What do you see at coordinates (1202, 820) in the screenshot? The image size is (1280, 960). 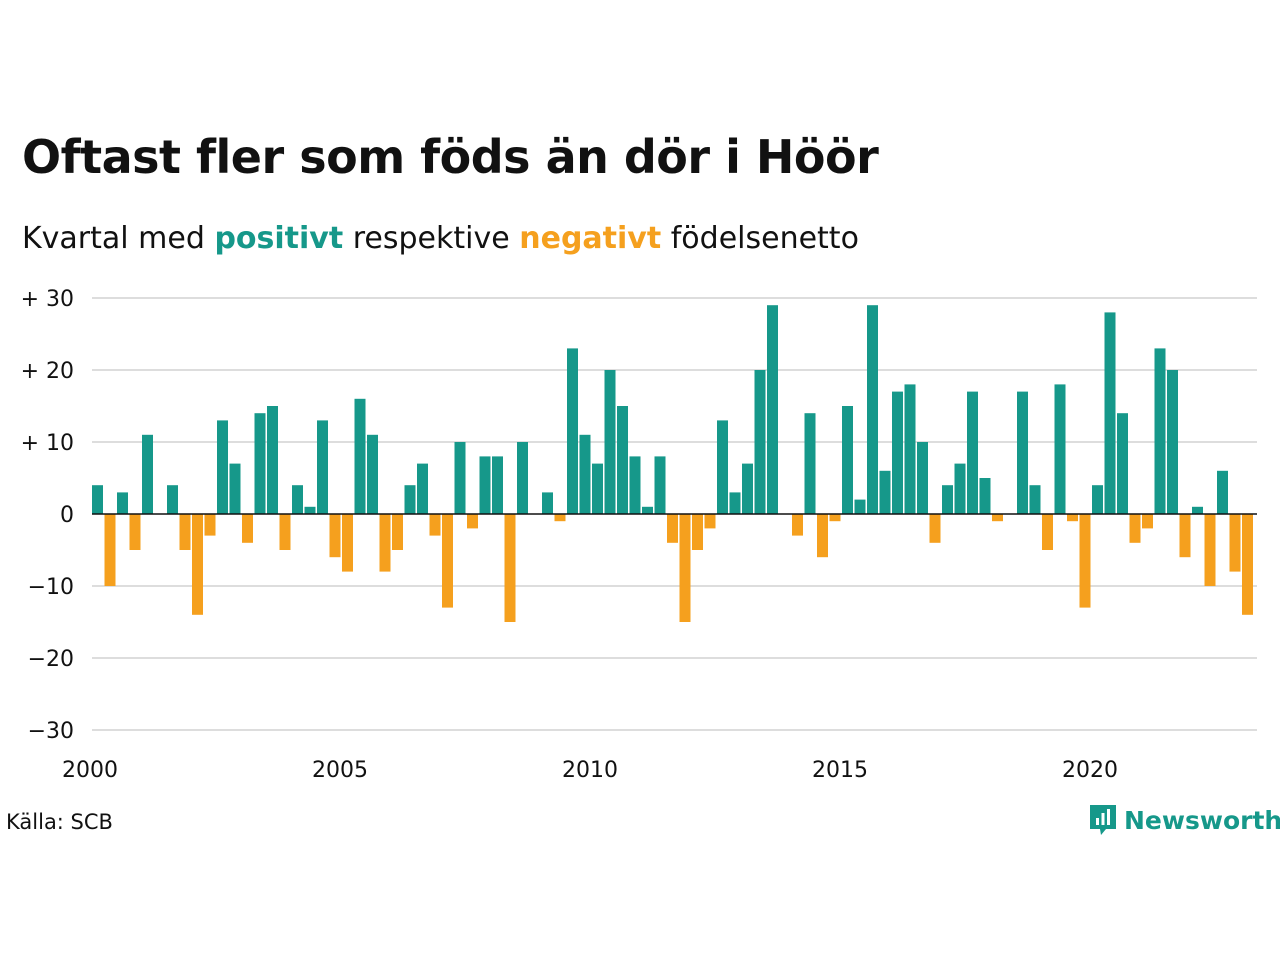 I see `brand-name: Newsworthy` at bounding box center [1202, 820].